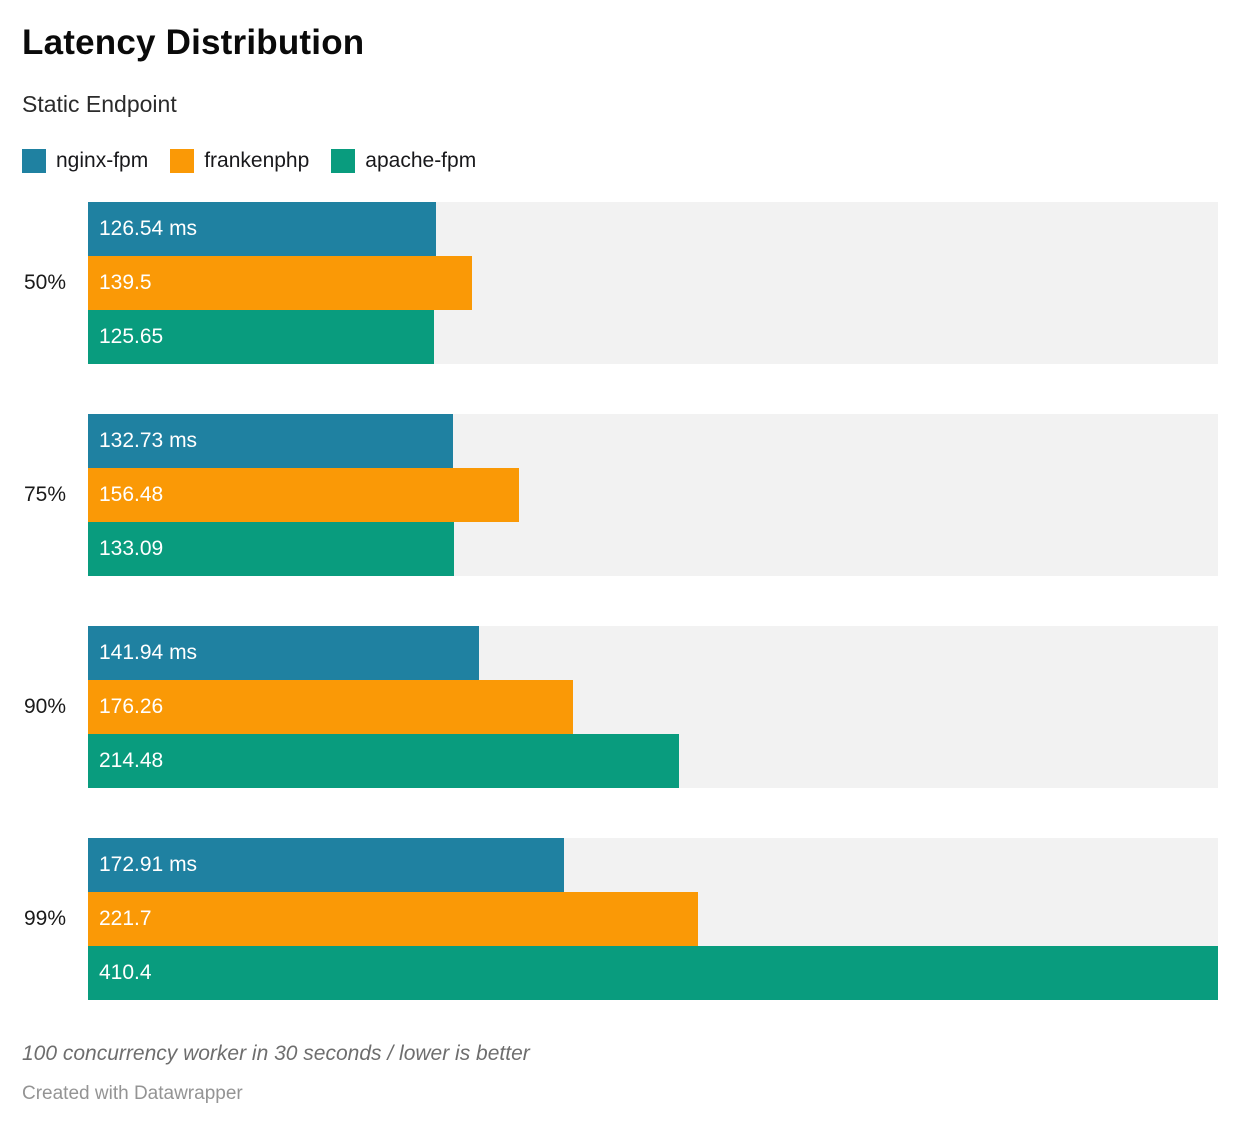 Image resolution: width=1240 pixels, height=1126 pixels. Describe the element at coordinates (148, 864) in the screenshot. I see `bar-value-label: 172.91 ms` at that location.